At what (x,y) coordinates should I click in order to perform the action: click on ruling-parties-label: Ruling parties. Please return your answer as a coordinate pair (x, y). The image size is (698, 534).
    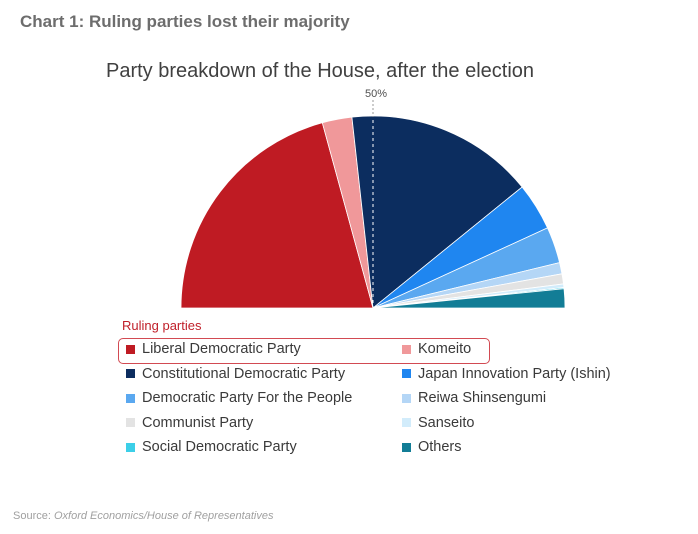
    Looking at the image, I should click on (162, 325).